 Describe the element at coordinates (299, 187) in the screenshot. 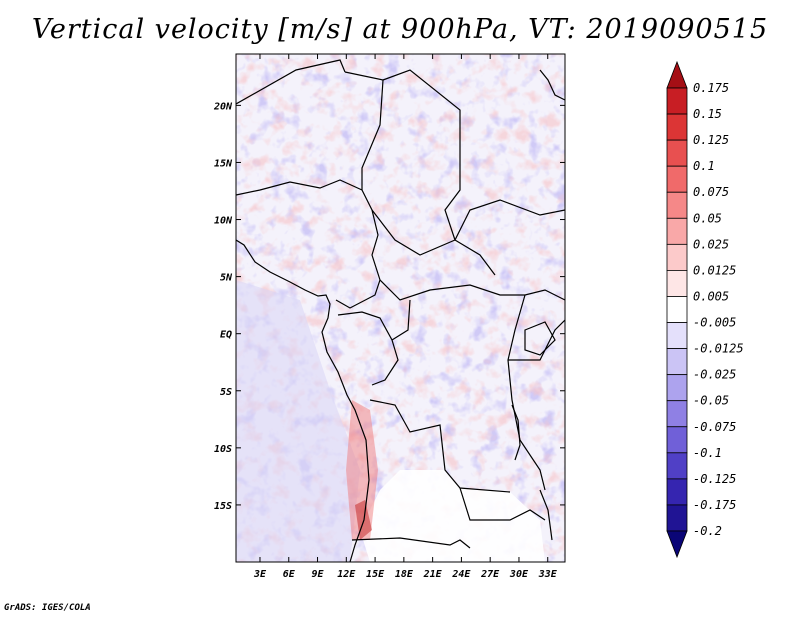

I see `border-sahel-south` at that location.